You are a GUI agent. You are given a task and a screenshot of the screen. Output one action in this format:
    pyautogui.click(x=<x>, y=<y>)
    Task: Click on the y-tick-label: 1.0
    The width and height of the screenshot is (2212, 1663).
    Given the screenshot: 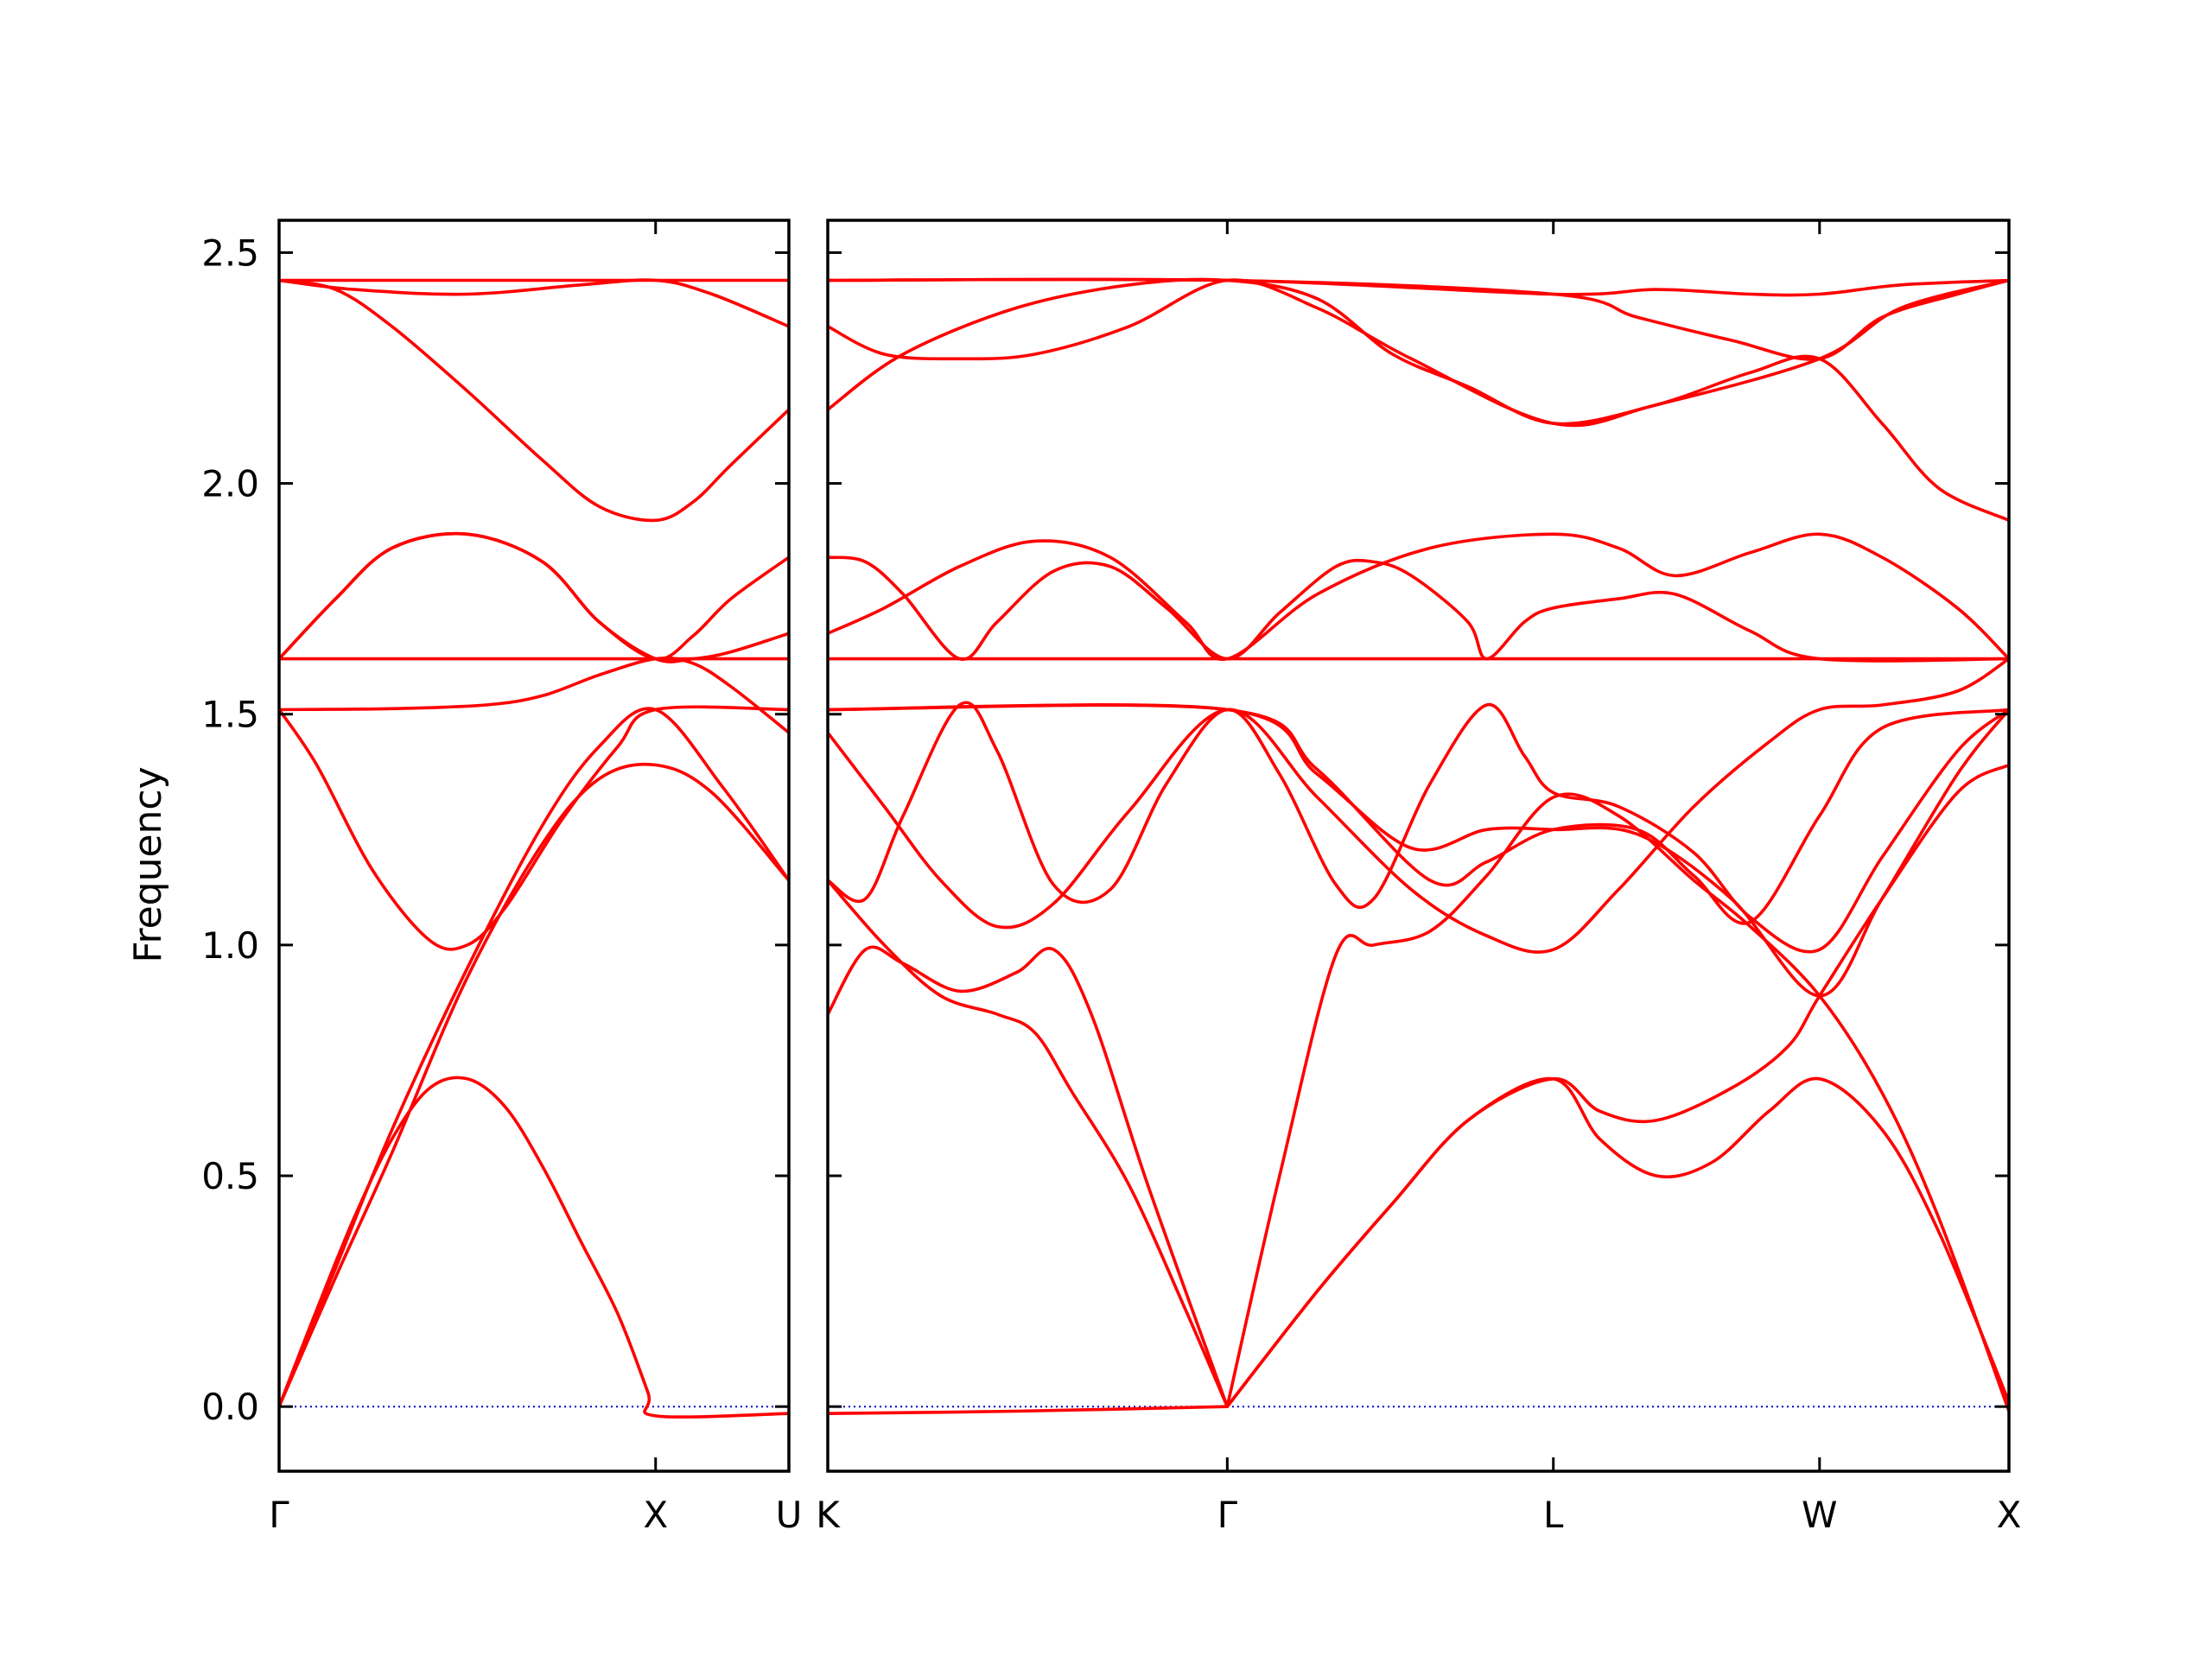 What is the action you would take?
    pyautogui.click(x=230, y=946)
    